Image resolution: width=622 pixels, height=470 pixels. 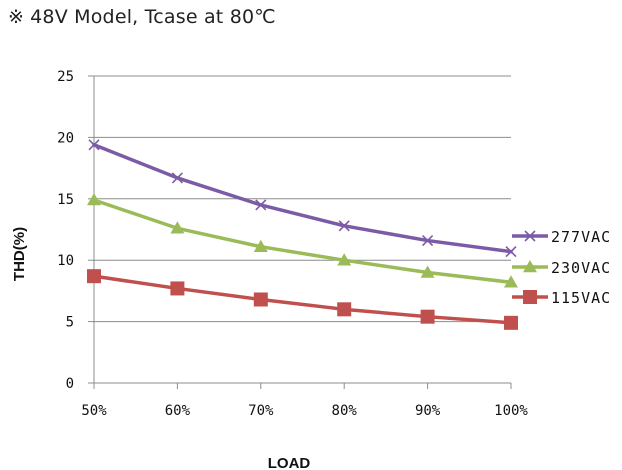 I want to click on legend-item: 277VAC, so click(x=561, y=237).